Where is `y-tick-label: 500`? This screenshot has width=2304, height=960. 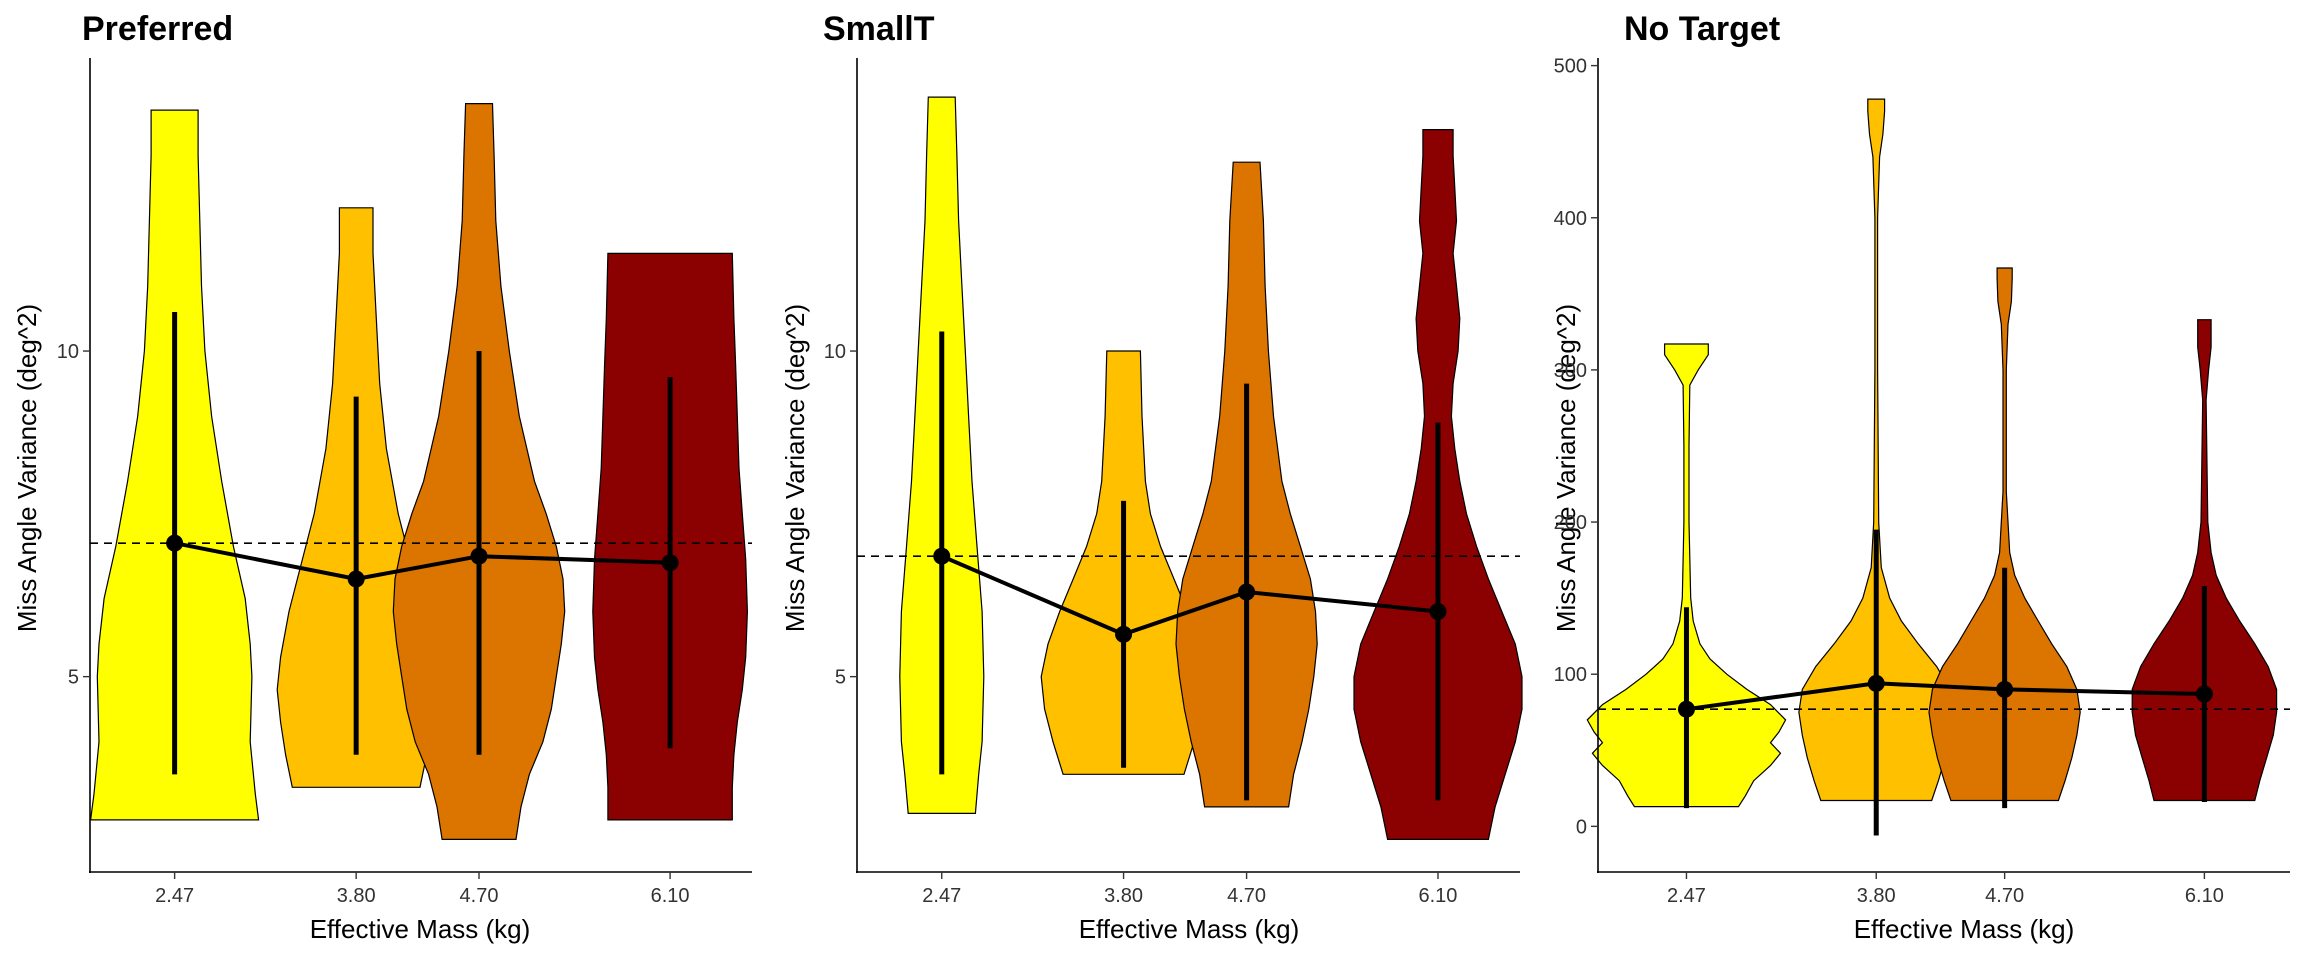
y-tick-label: 500 is located at coordinates (1570, 67).